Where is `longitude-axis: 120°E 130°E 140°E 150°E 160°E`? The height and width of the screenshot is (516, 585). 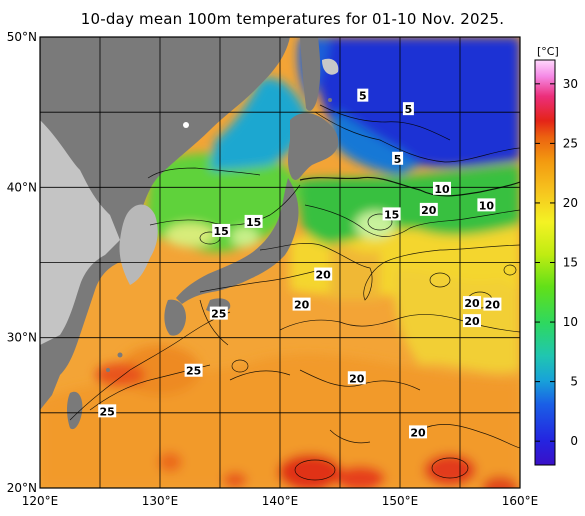
longitude-axis: 120°E 130°E 140°E 150°E 160°E is located at coordinates (280, 501).